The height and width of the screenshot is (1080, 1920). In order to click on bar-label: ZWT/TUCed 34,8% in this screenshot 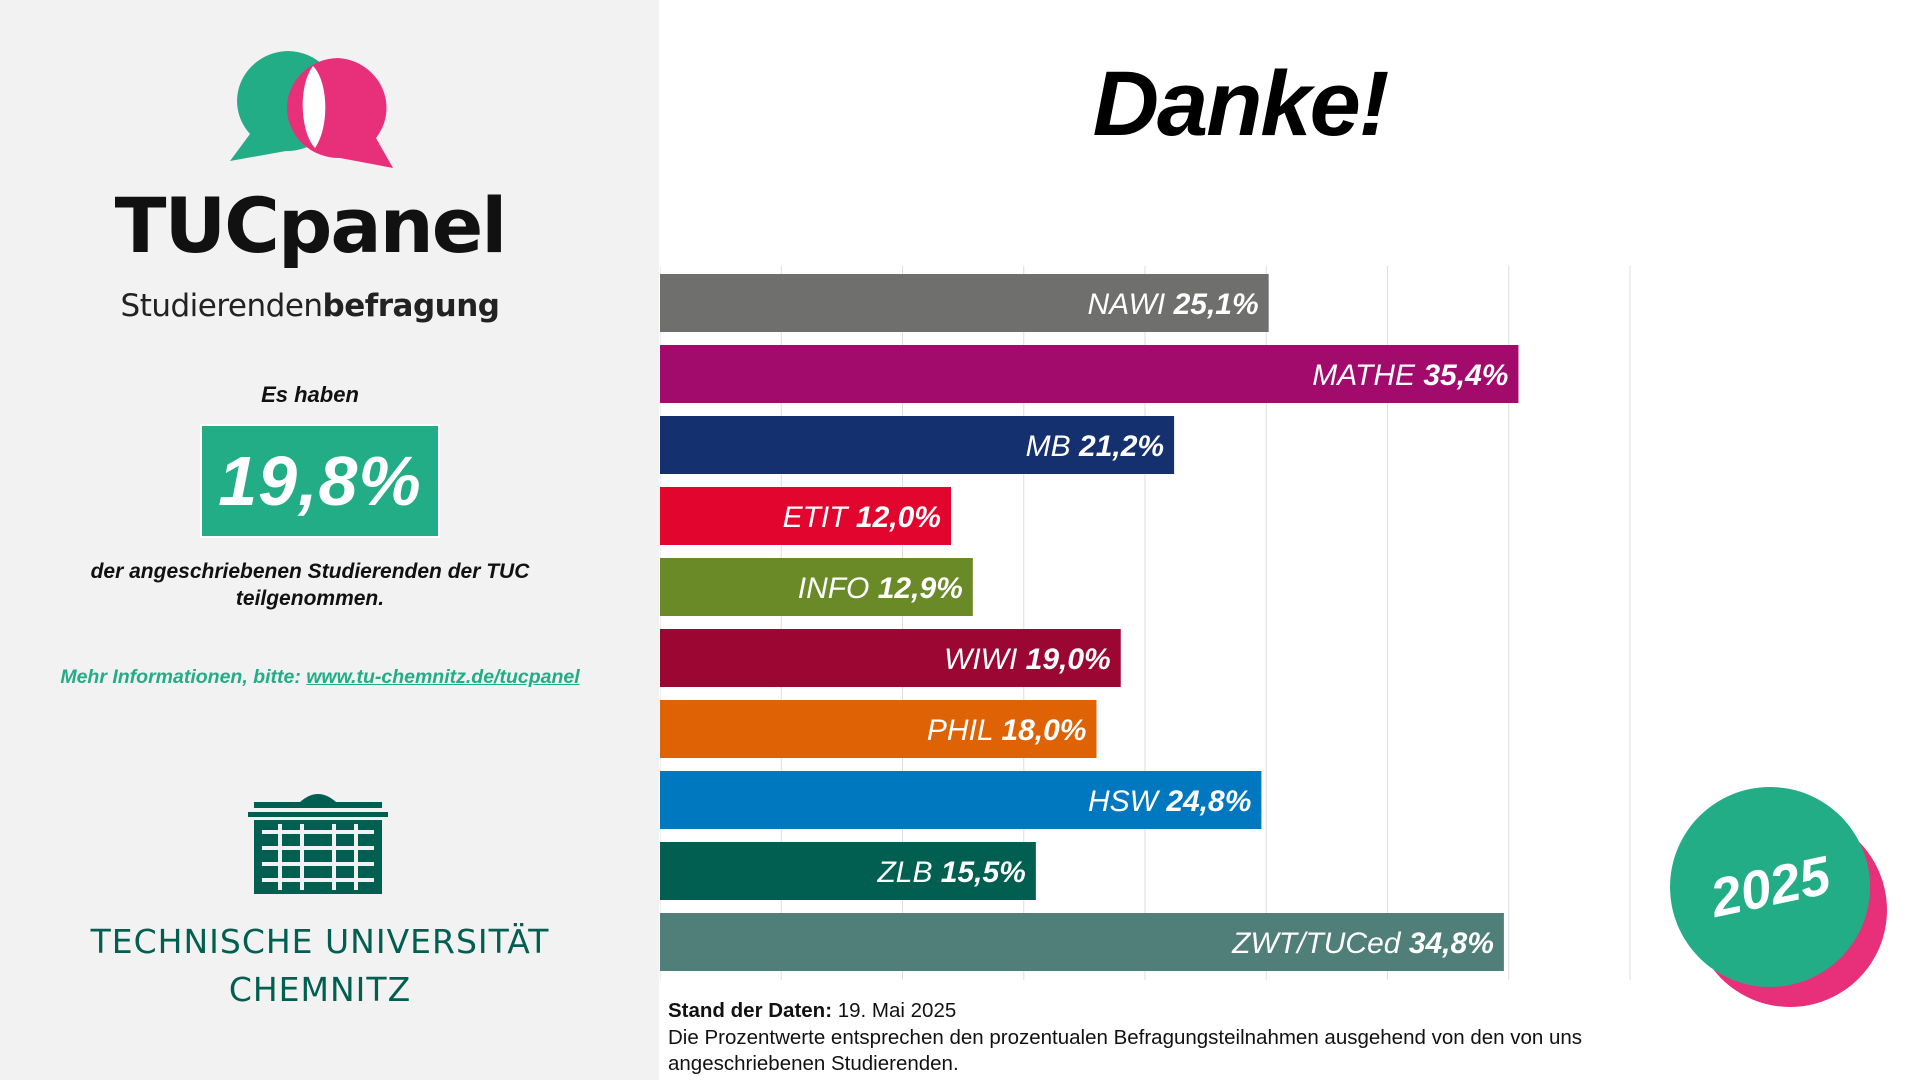, I will do `click(1362, 943)`.